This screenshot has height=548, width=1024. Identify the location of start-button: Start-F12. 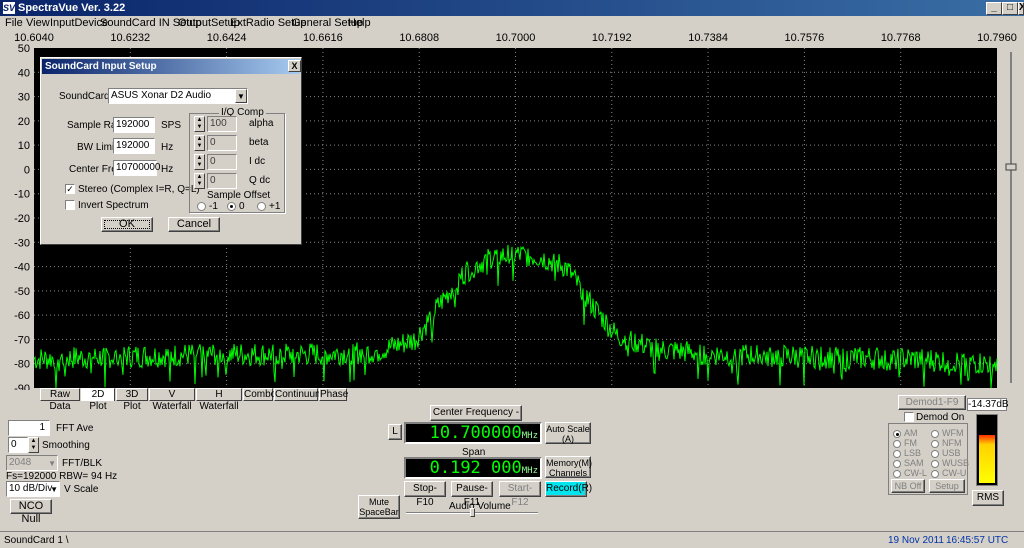
(520, 494).